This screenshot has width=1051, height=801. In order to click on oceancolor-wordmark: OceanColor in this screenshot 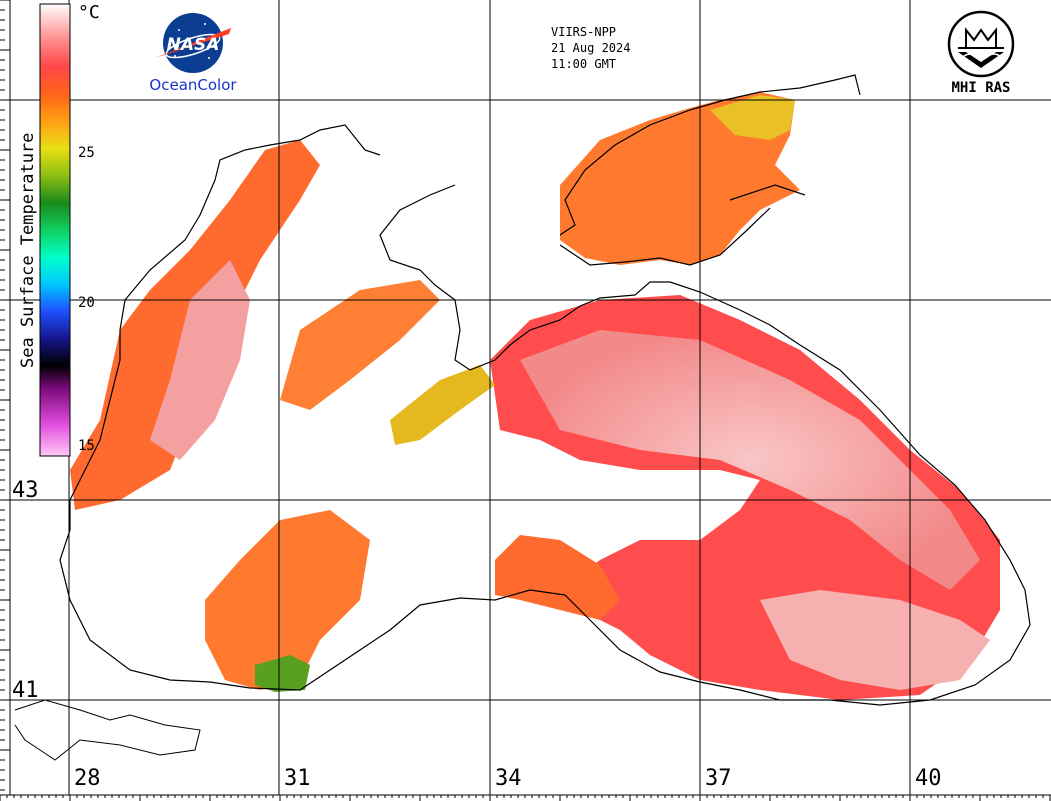, I will do `click(193, 85)`.